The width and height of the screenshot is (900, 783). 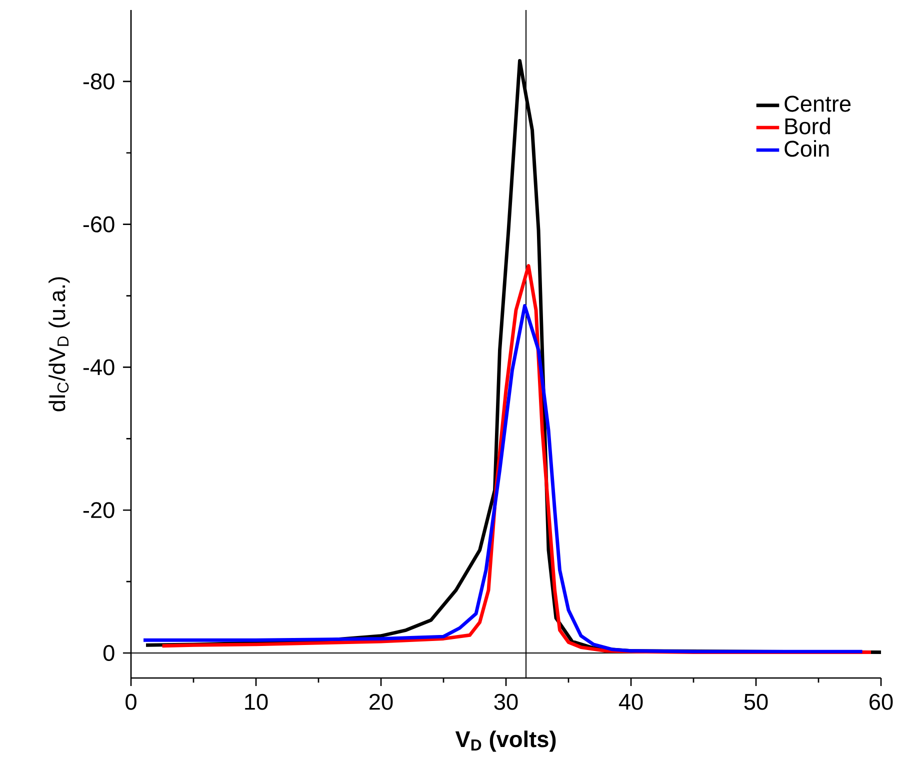 What do you see at coordinates (98, 81) in the screenshot?
I see `y-tick-label: -80` at bounding box center [98, 81].